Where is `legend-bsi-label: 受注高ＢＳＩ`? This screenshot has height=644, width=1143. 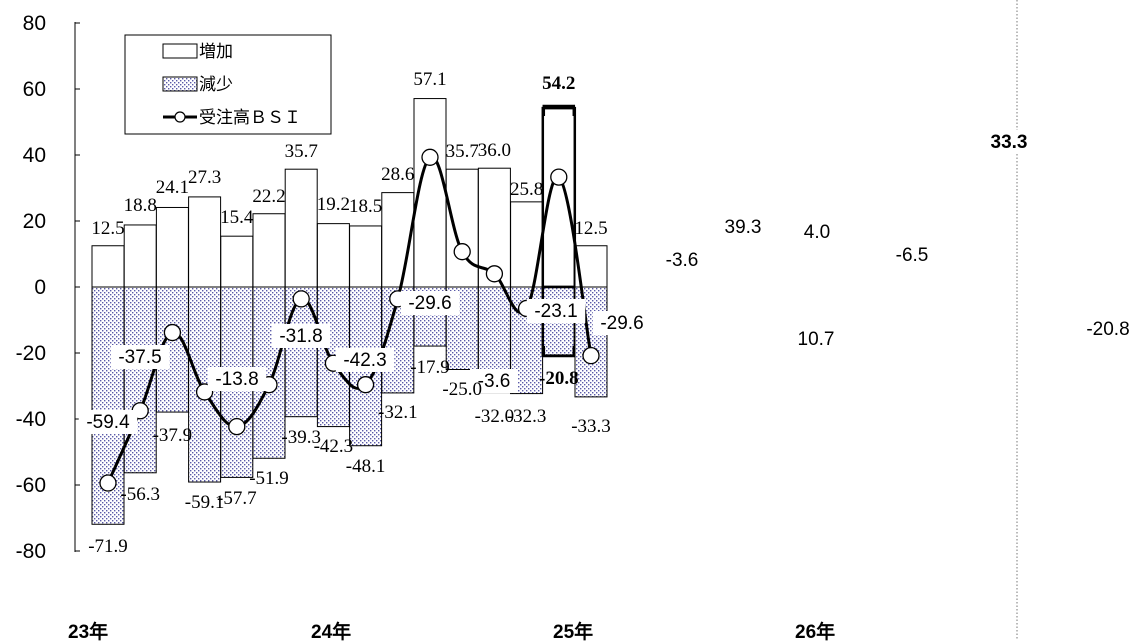
legend-bsi-label: 受注高ＢＳＩ is located at coordinates (250, 117).